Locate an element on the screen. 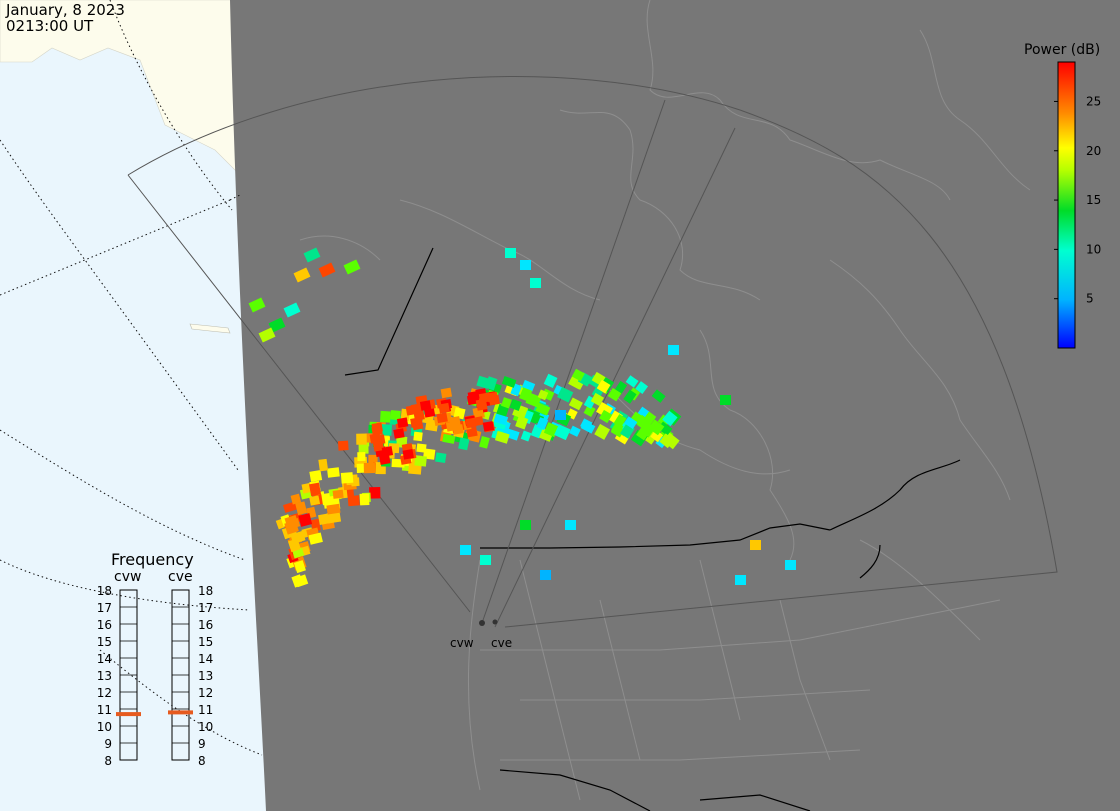 This screenshot has width=1120, height=811. date-label: January, 8 2023 is located at coordinates (65, 10).